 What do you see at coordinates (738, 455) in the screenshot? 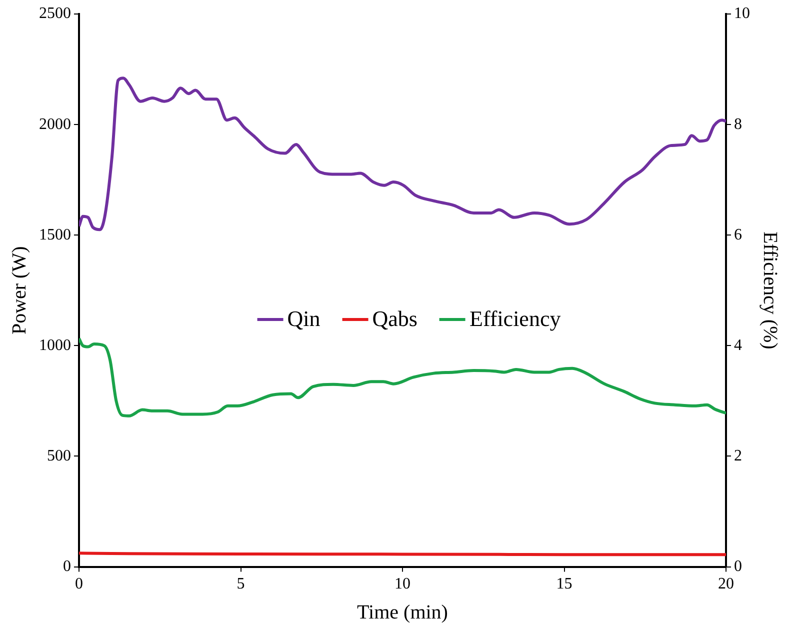
I see `y2-tick-label: 2` at bounding box center [738, 455].